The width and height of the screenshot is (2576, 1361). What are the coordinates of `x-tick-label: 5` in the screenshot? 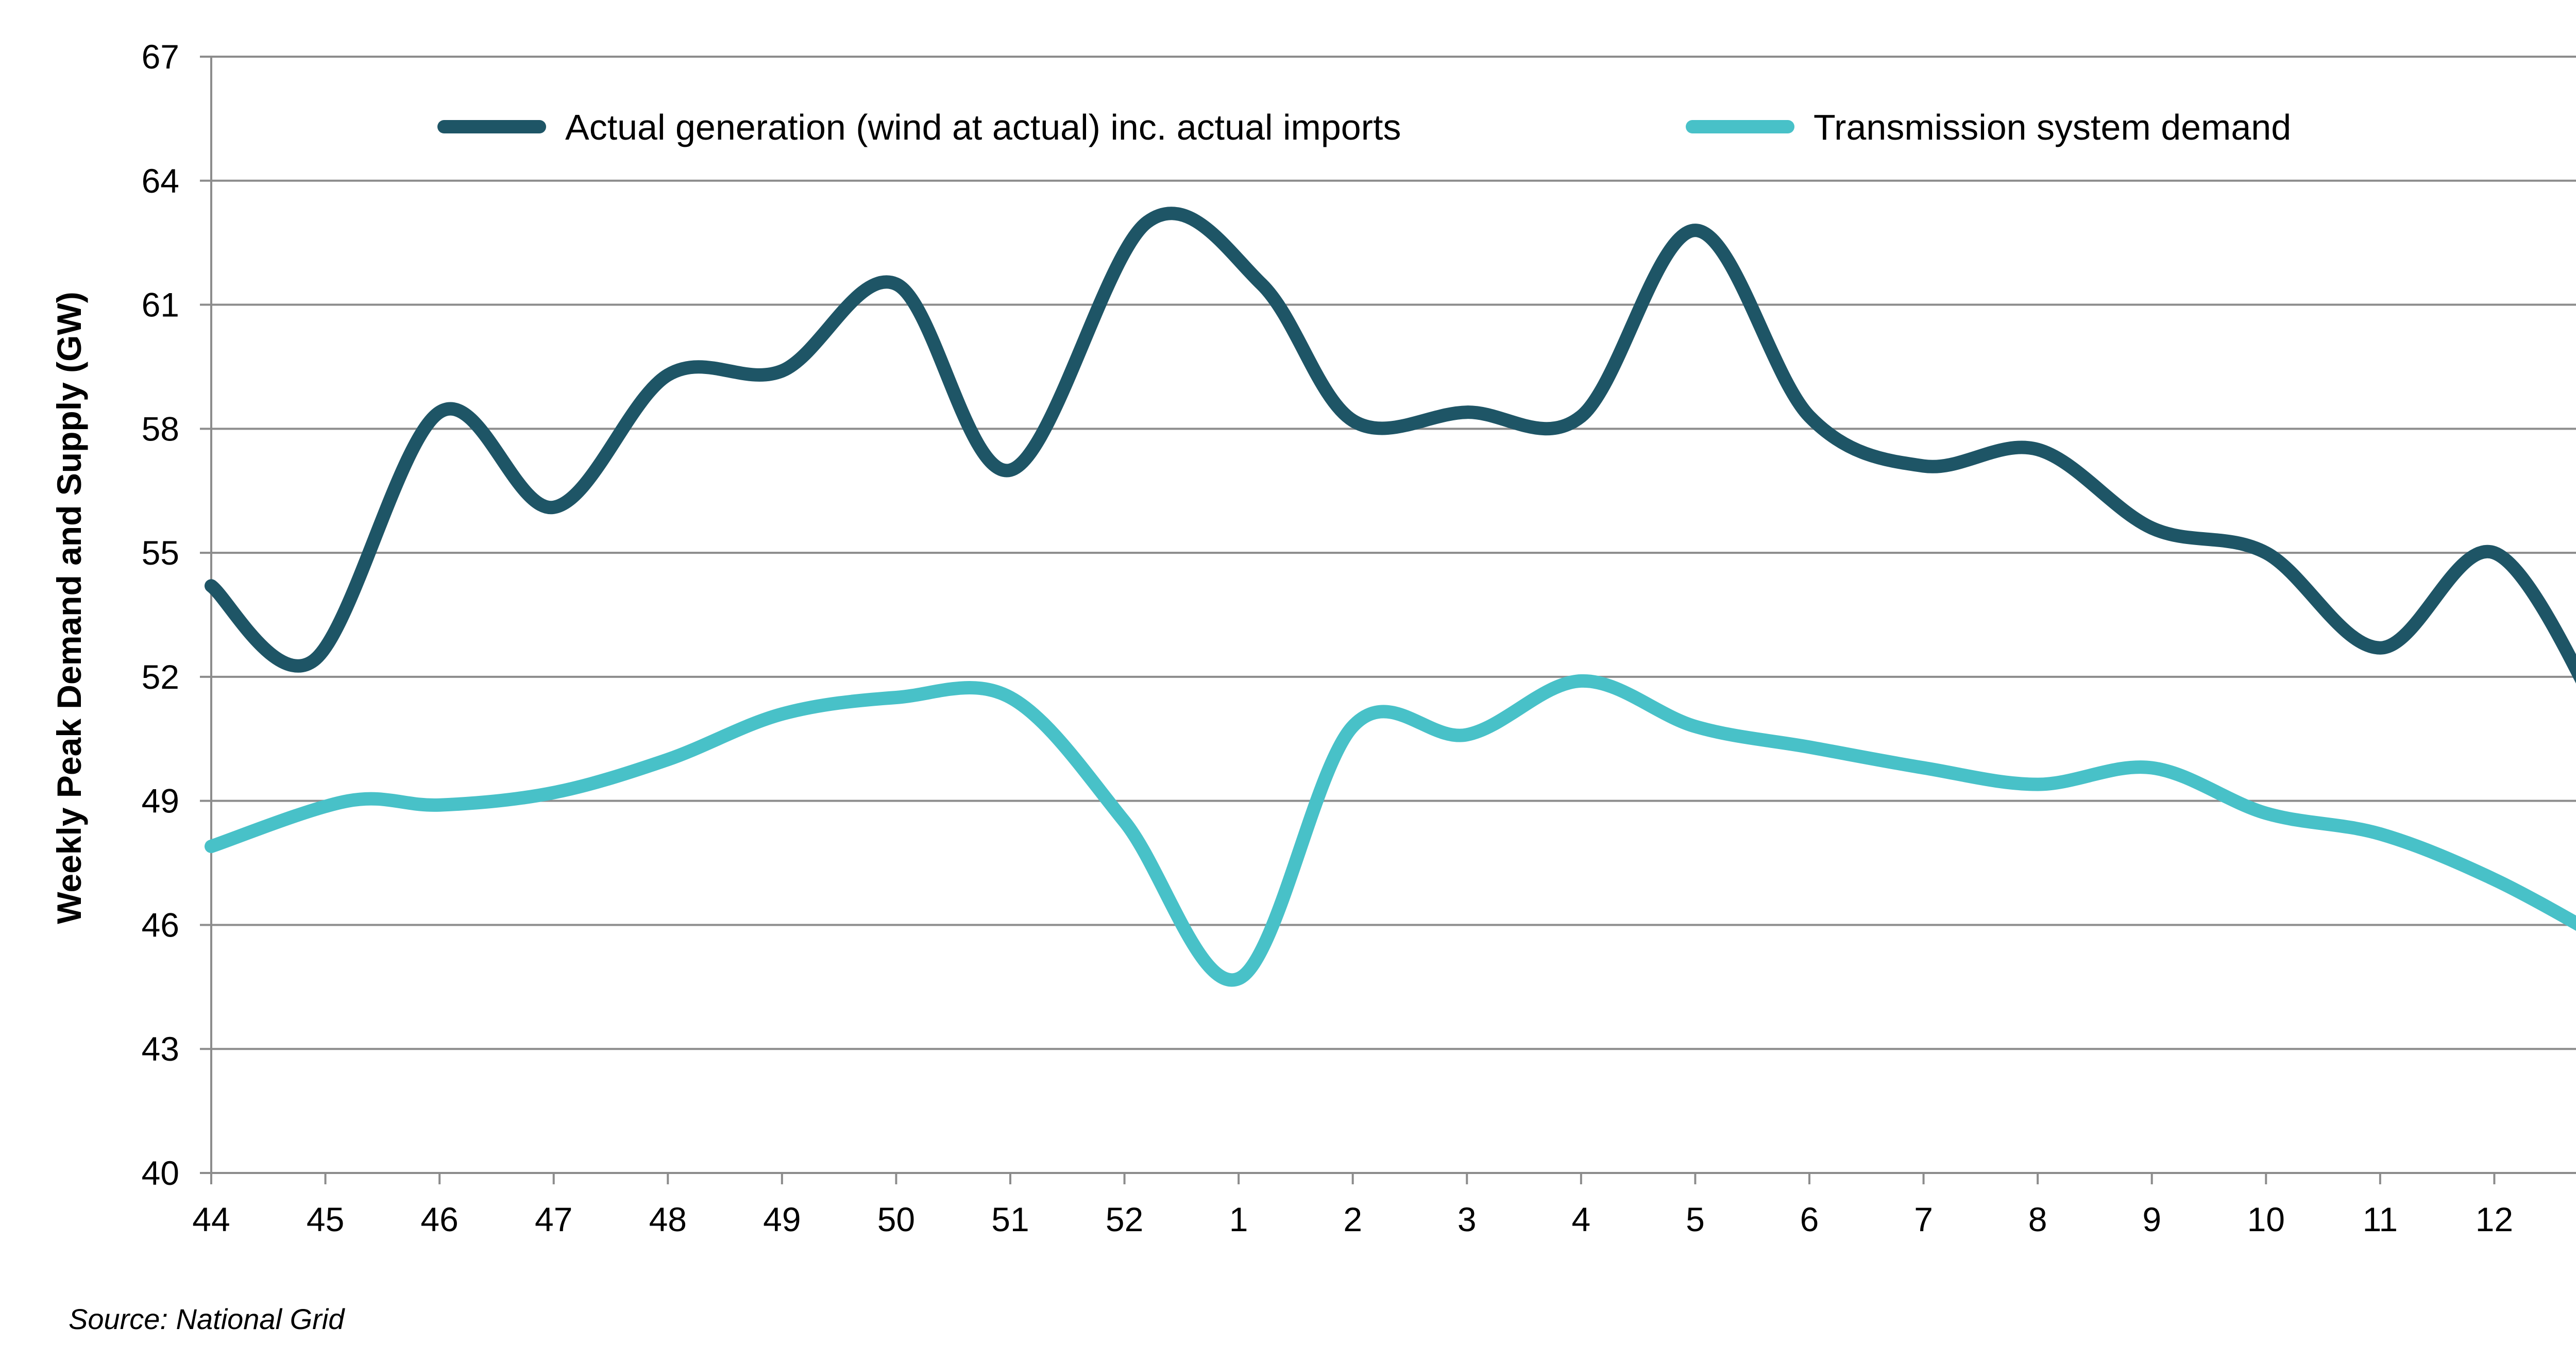 It's located at (1695, 1219).